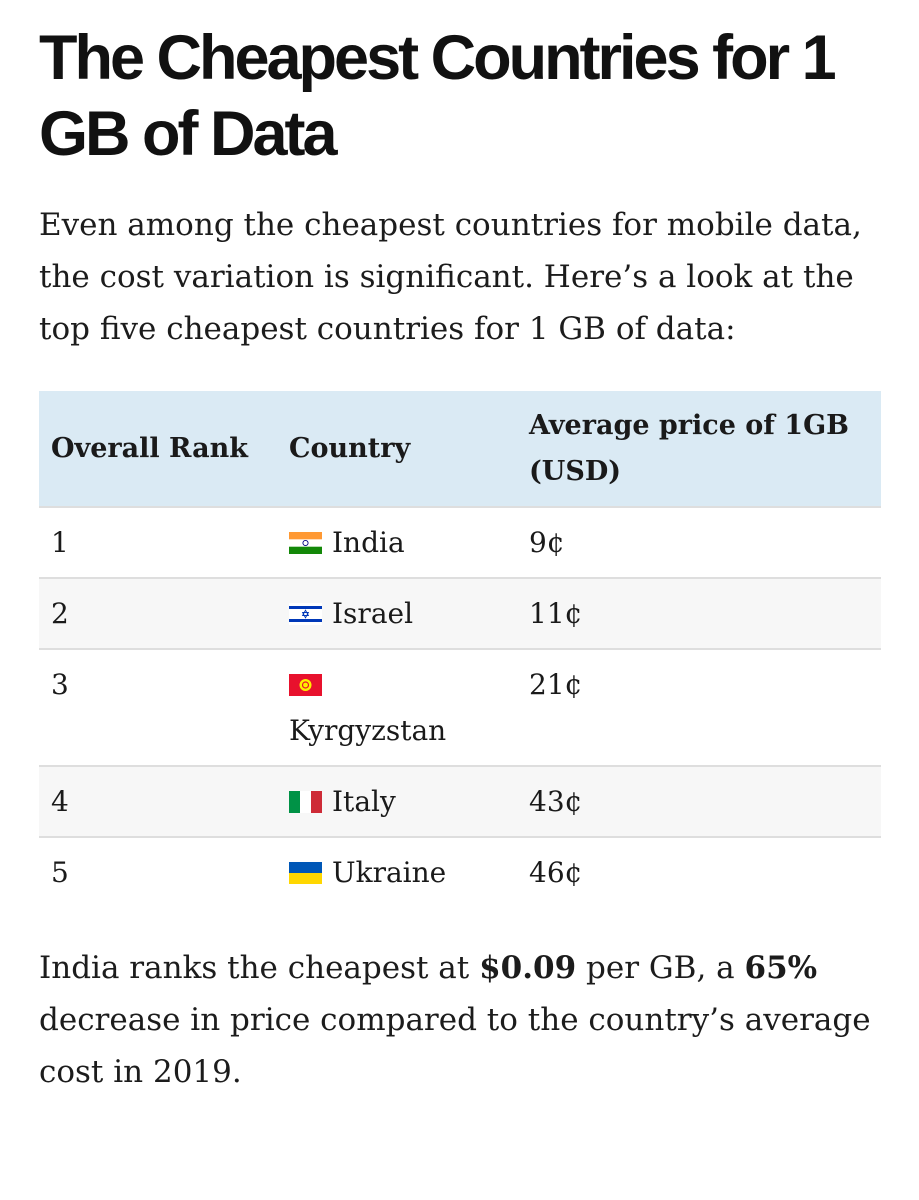 This screenshot has width=919, height=1200. I want to click on country-name: Kyrgyzstan, so click(368, 730).